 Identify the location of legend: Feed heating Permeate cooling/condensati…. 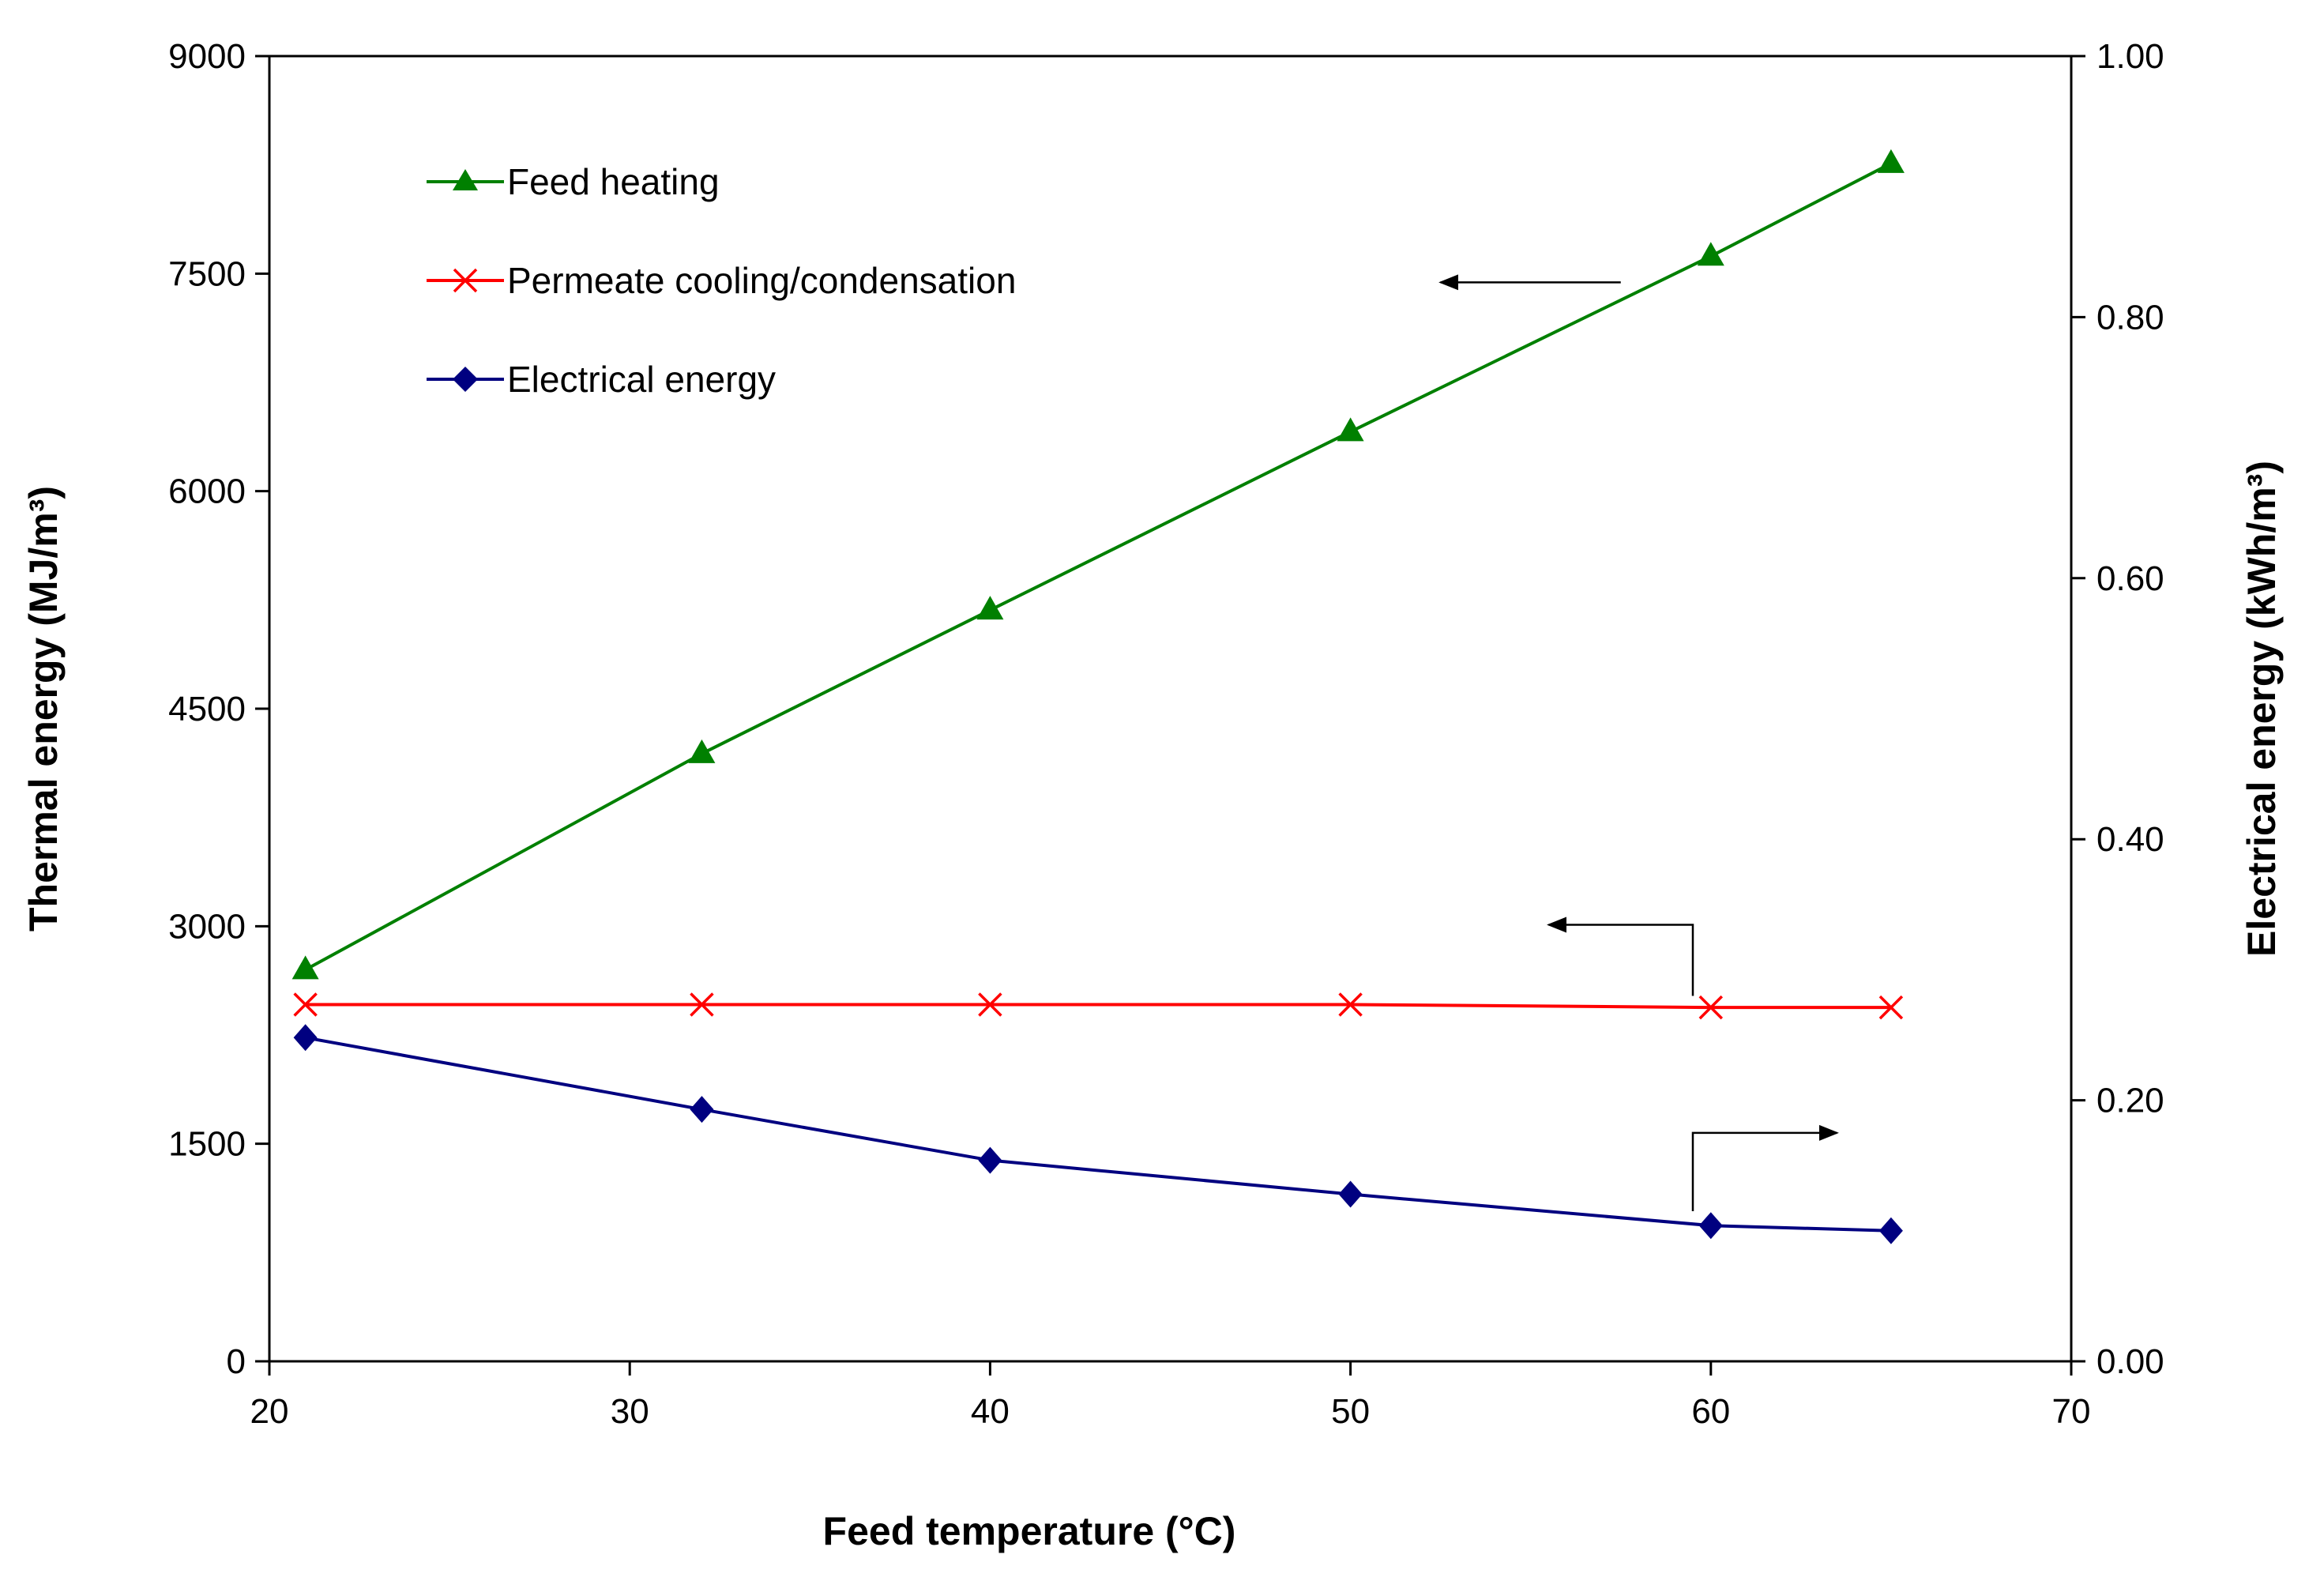
(721, 280).